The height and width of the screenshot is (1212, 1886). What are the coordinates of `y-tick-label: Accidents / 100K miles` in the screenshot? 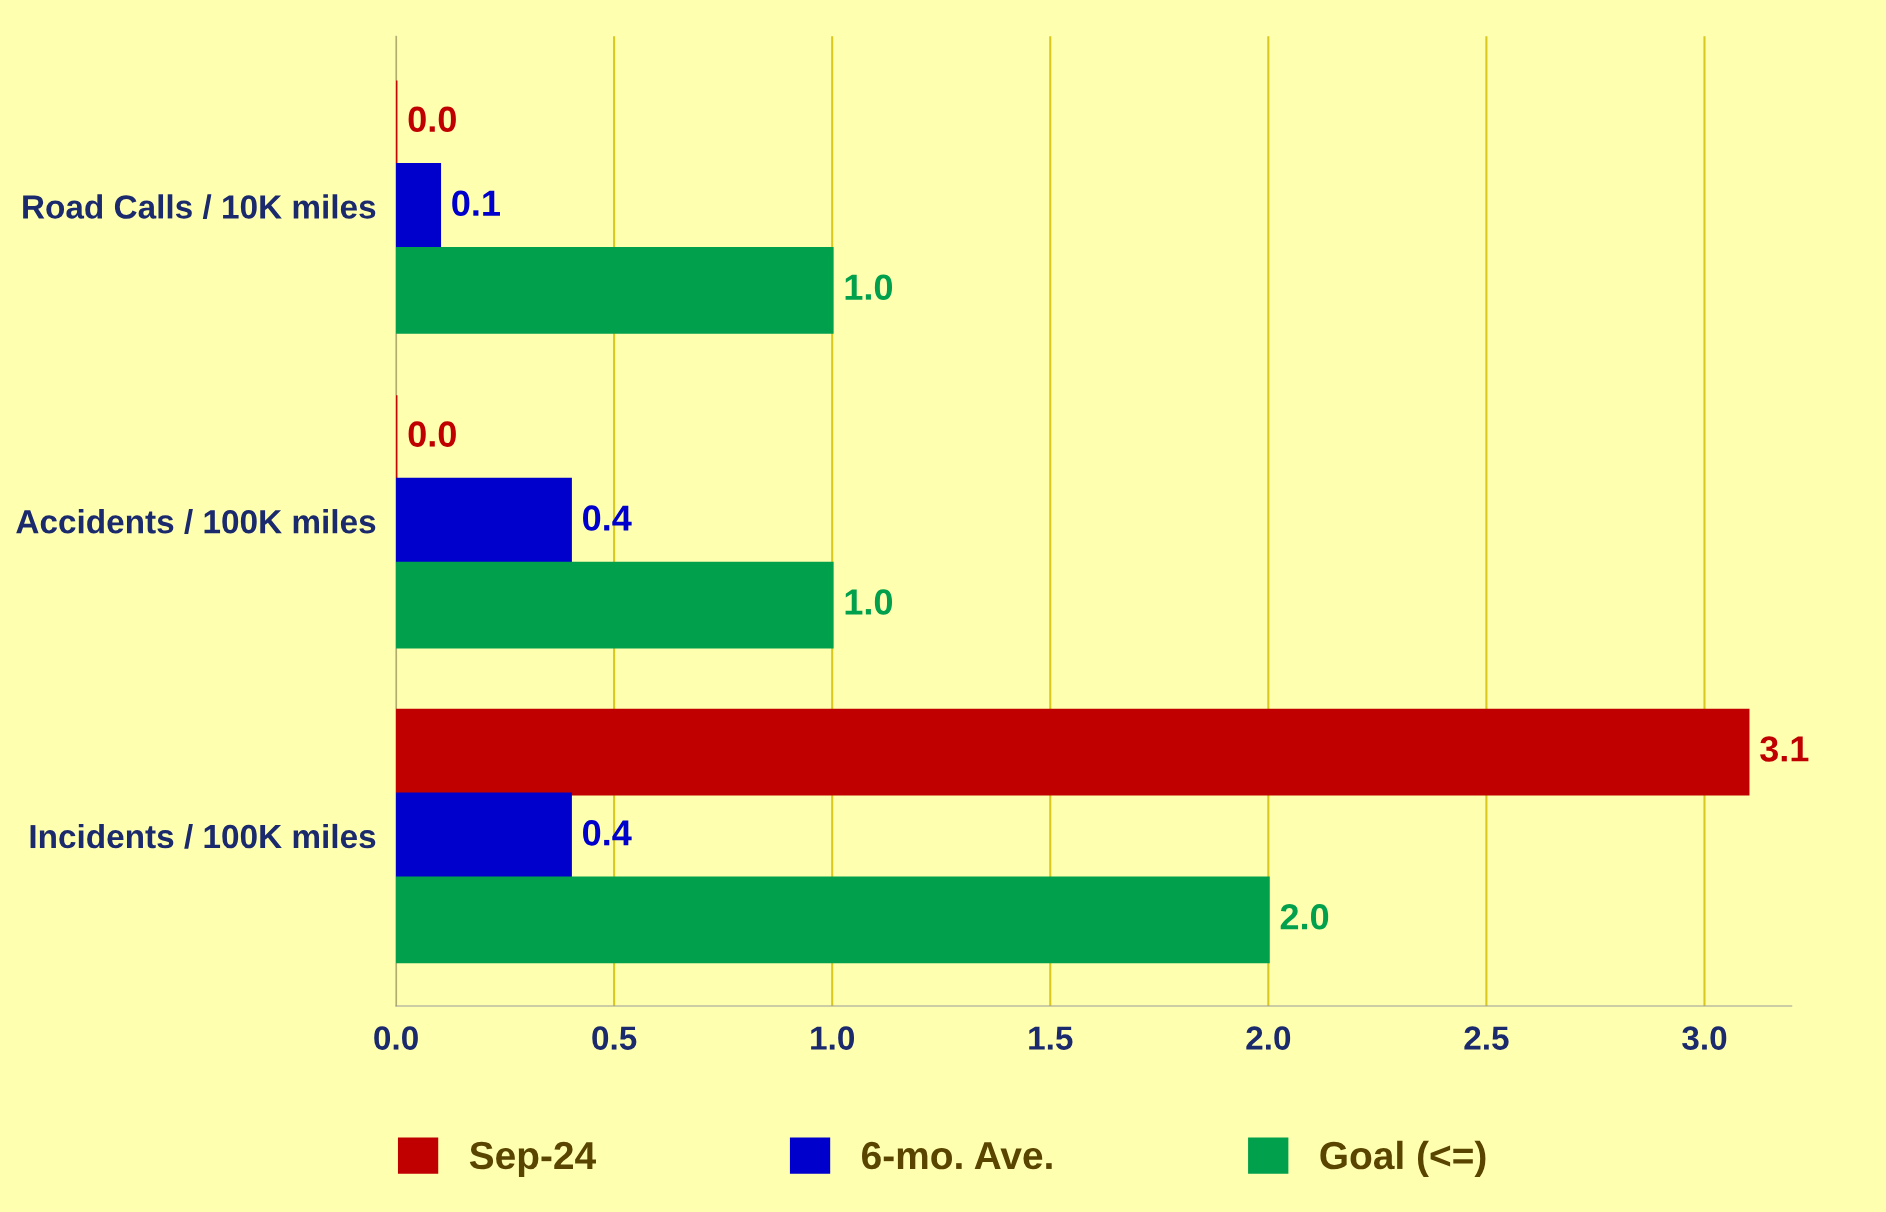 It's located at (196, 521).